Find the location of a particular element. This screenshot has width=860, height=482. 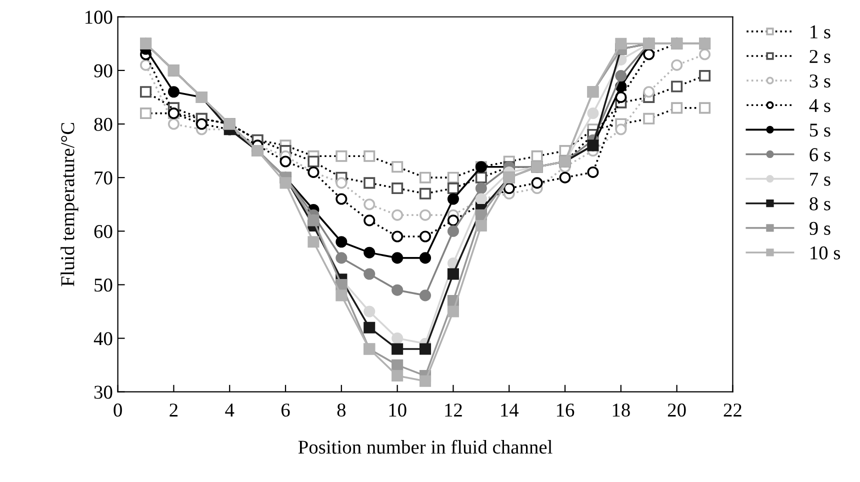

legend-label: 5 s is located at coordinates (820, 130).